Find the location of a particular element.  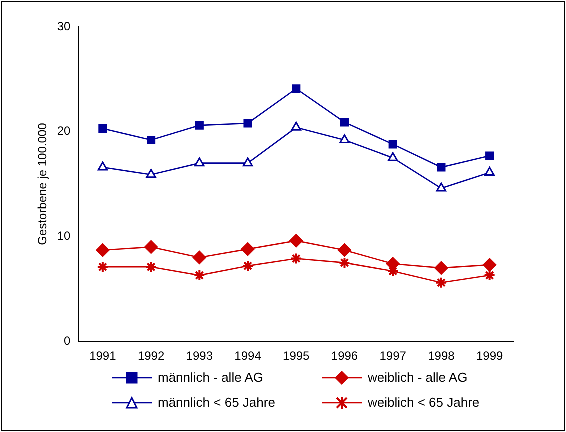

y-tick-label: 30 is located at coordinates (64, 26).